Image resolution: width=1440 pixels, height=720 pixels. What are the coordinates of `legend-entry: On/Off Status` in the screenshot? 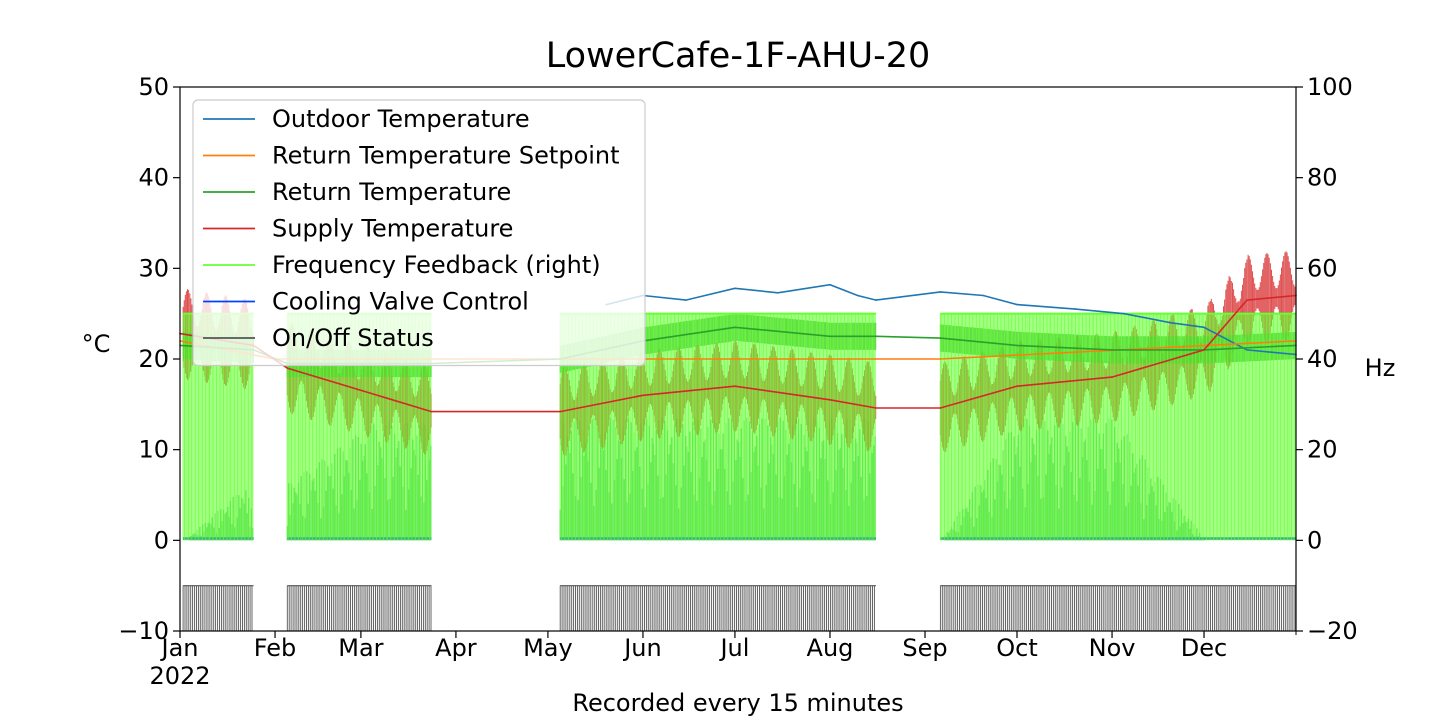 It's located at (353, 338).